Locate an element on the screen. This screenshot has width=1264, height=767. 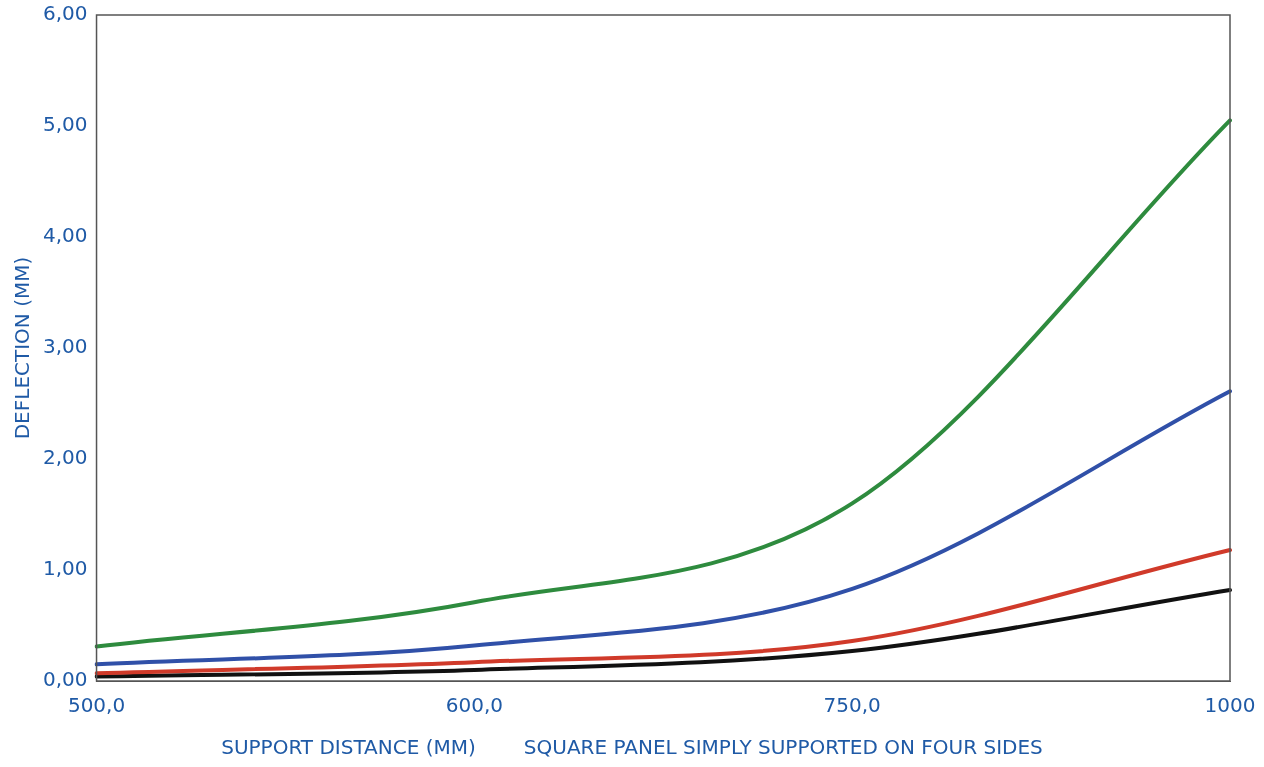
text: SQUARE PANEL SIMPLY SUPPORTED ON FOUR SIDES is located at coordinates (783, 747).